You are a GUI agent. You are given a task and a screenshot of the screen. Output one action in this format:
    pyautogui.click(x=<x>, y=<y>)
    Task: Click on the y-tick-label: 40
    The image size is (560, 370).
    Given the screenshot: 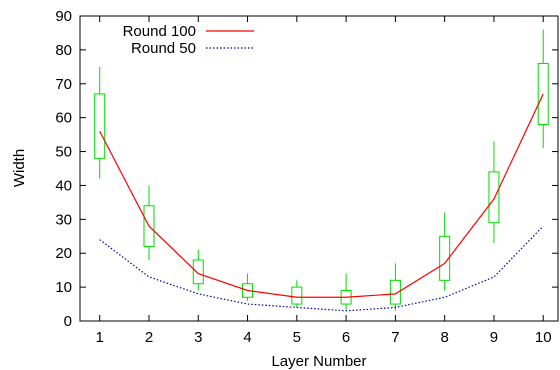 What is the action you would take?
    pyautogui.click(x=63, y=185)
    